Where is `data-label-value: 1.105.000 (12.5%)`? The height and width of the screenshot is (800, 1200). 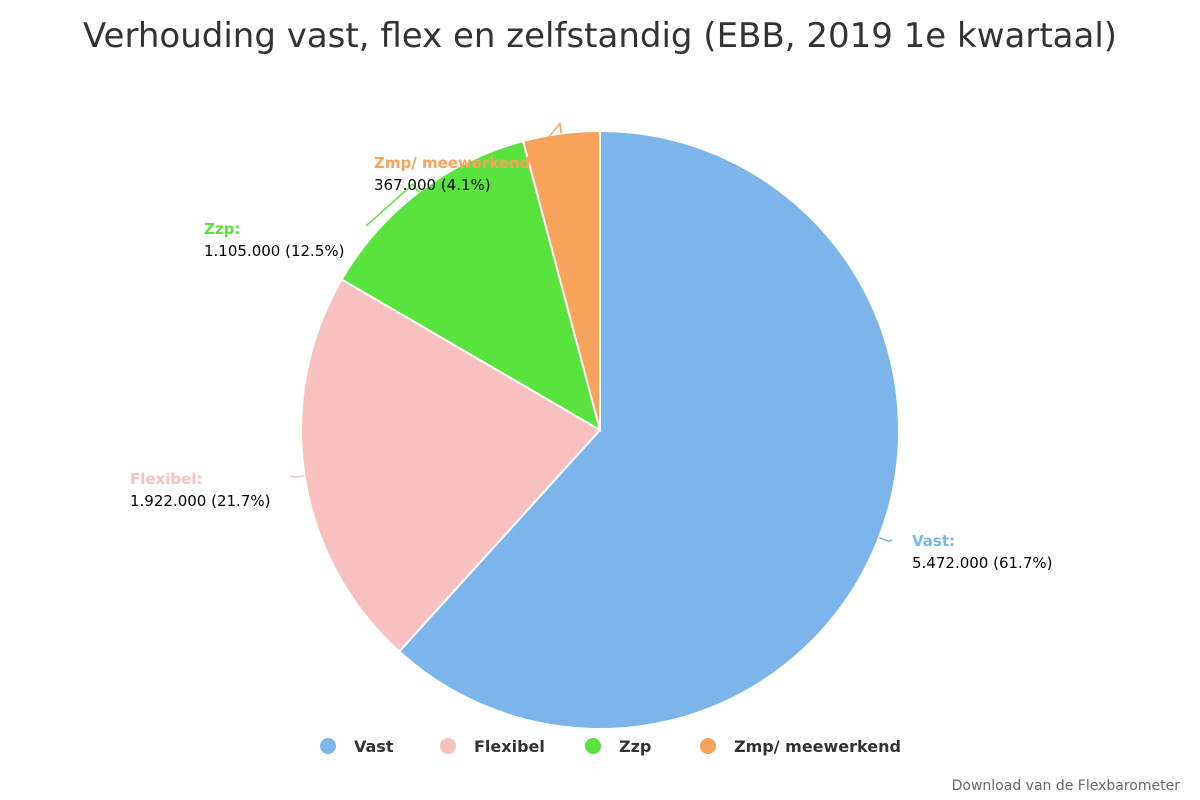 data-label-value: 1.105.000 (12.5%) is located at coordinates (274, 251).